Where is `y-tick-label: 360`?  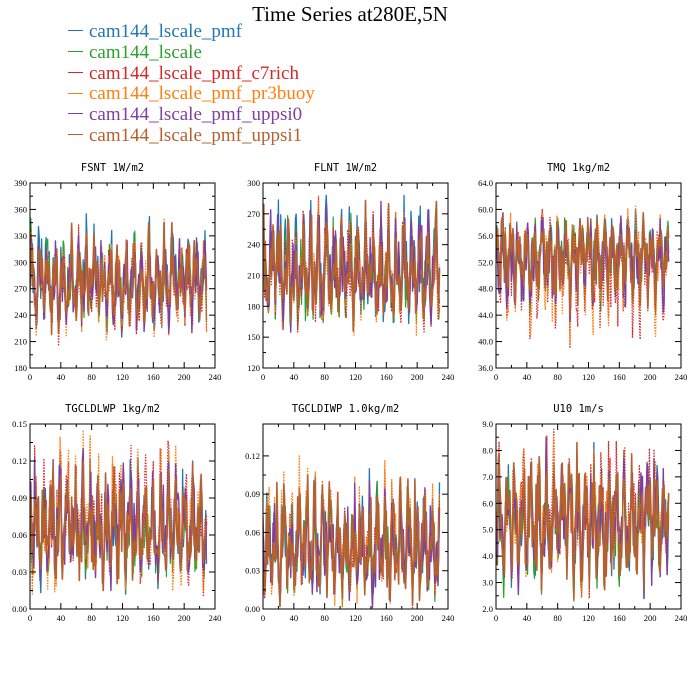
y-tick-label: 360 is located at coordinates (20, 209).